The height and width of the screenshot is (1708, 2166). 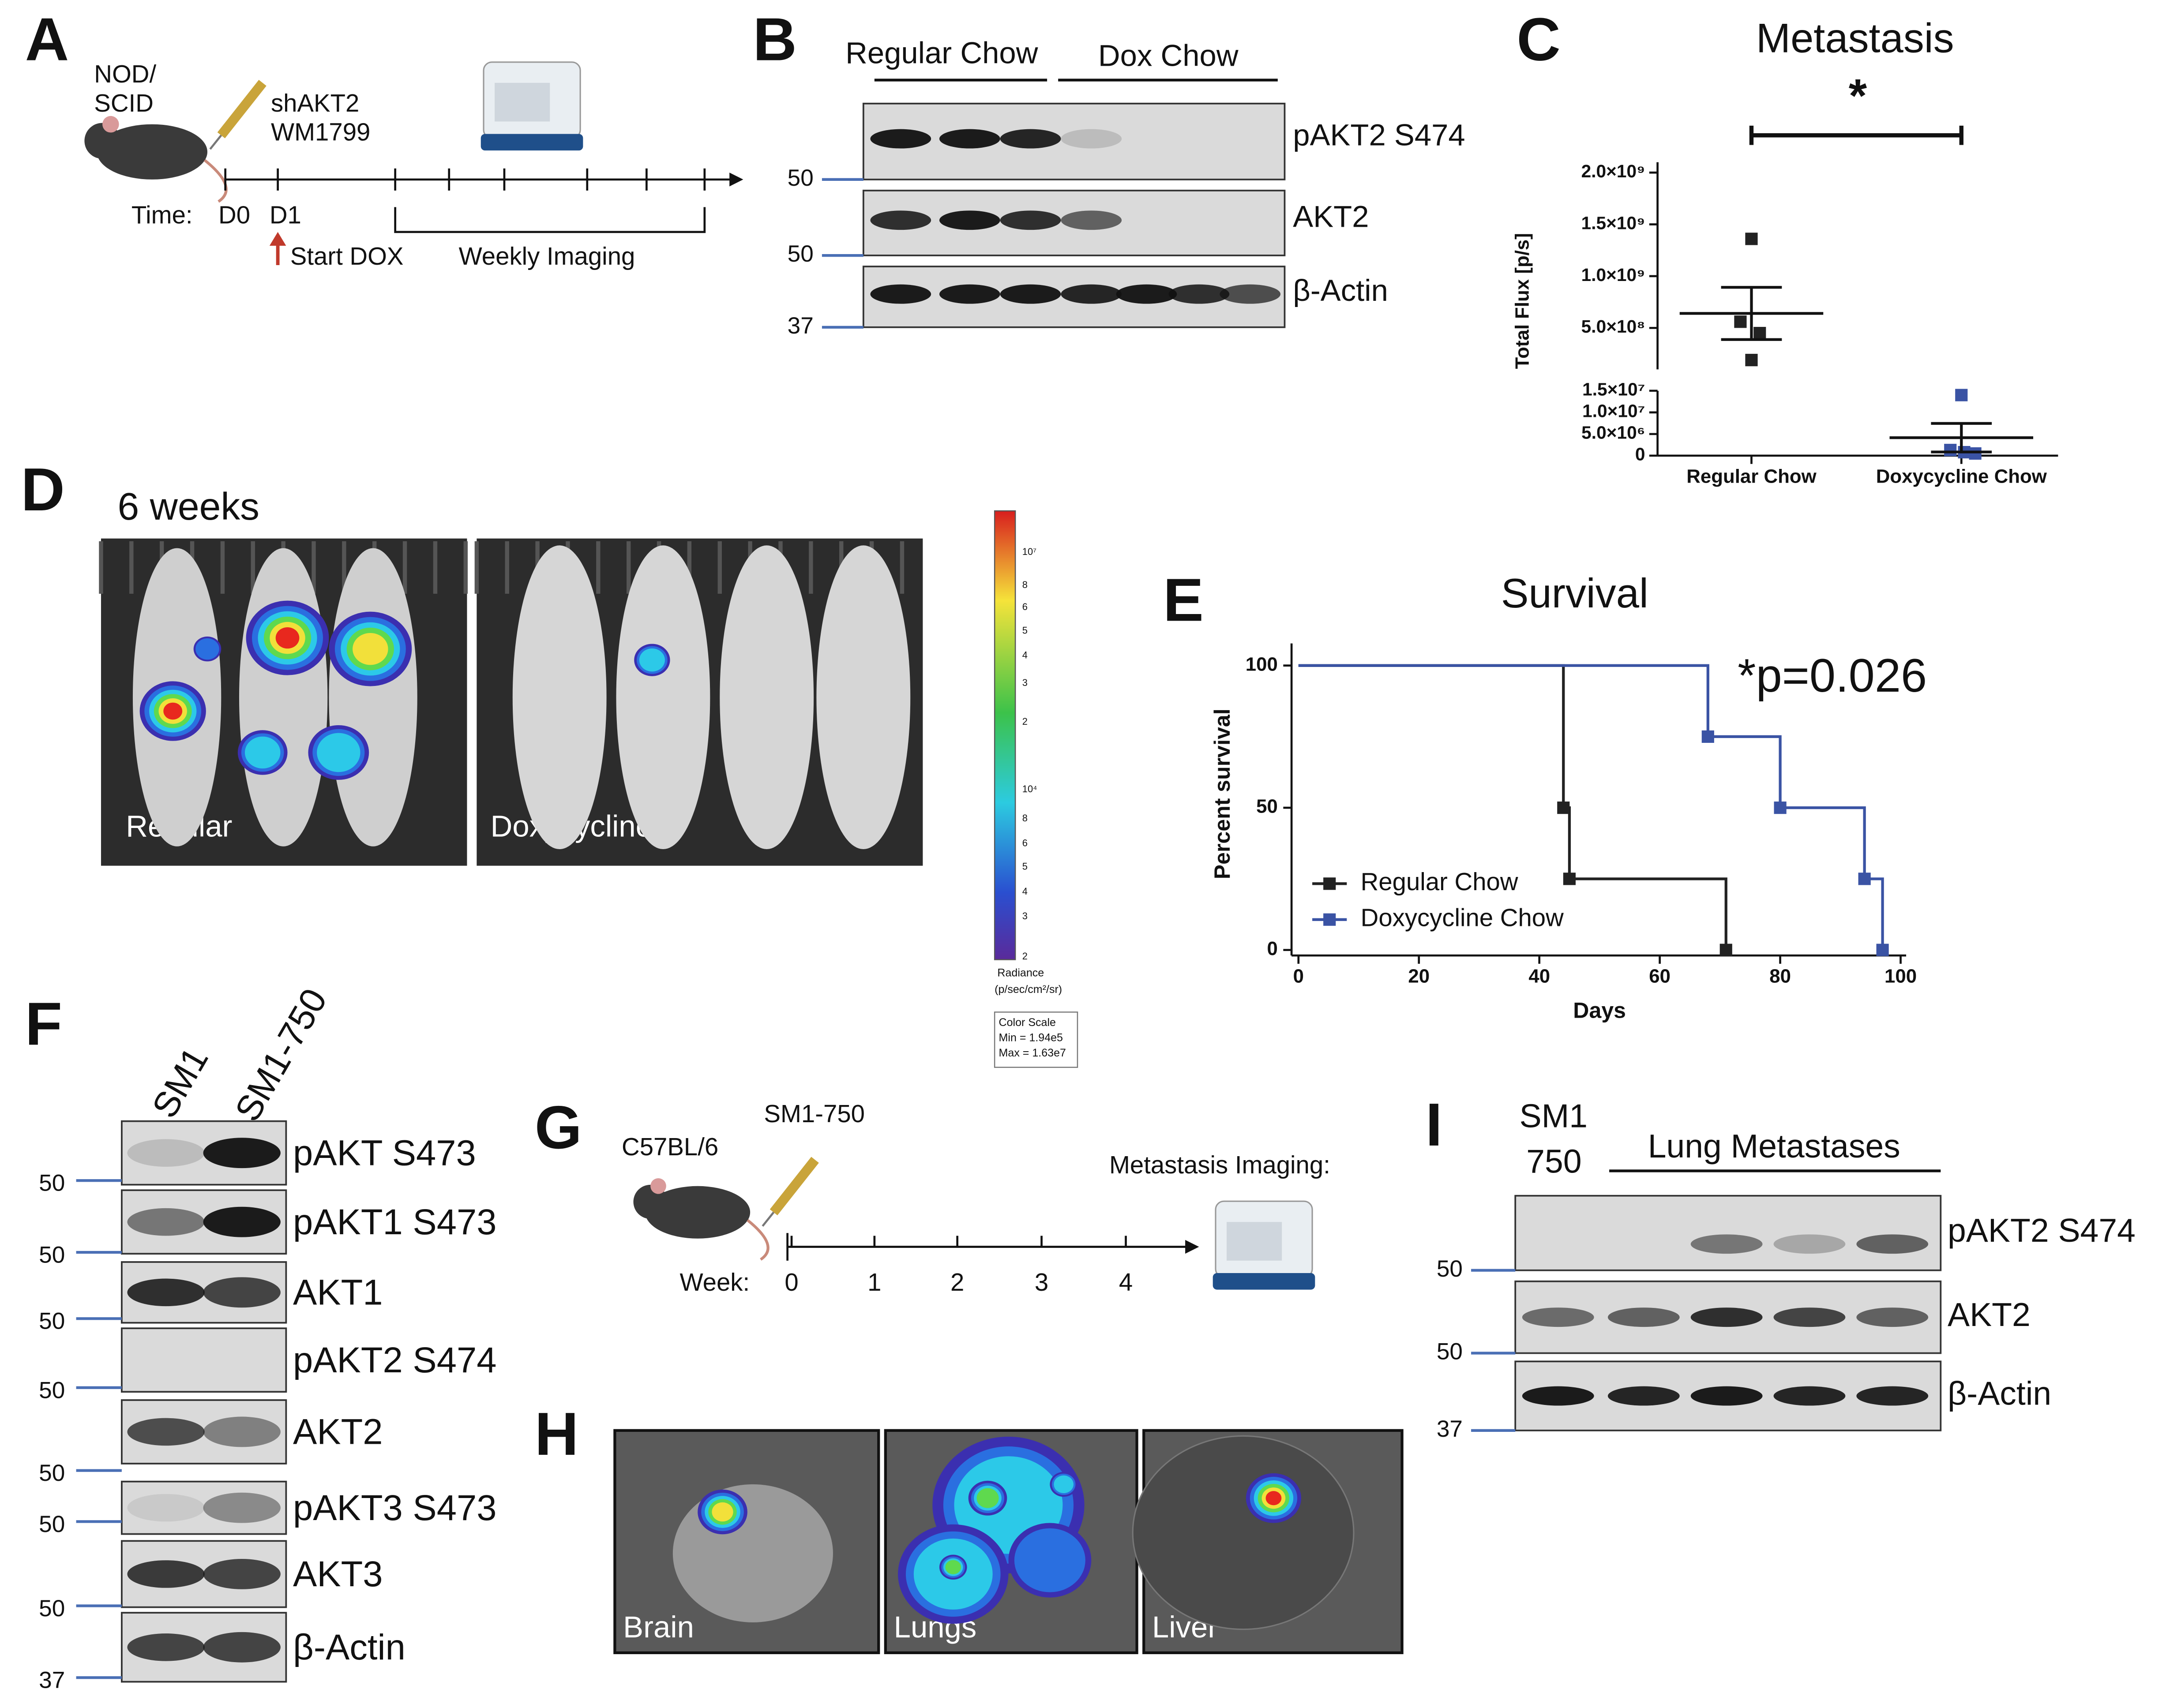 I want to click on start-label: Start DOX, so click(x=347, y=256).